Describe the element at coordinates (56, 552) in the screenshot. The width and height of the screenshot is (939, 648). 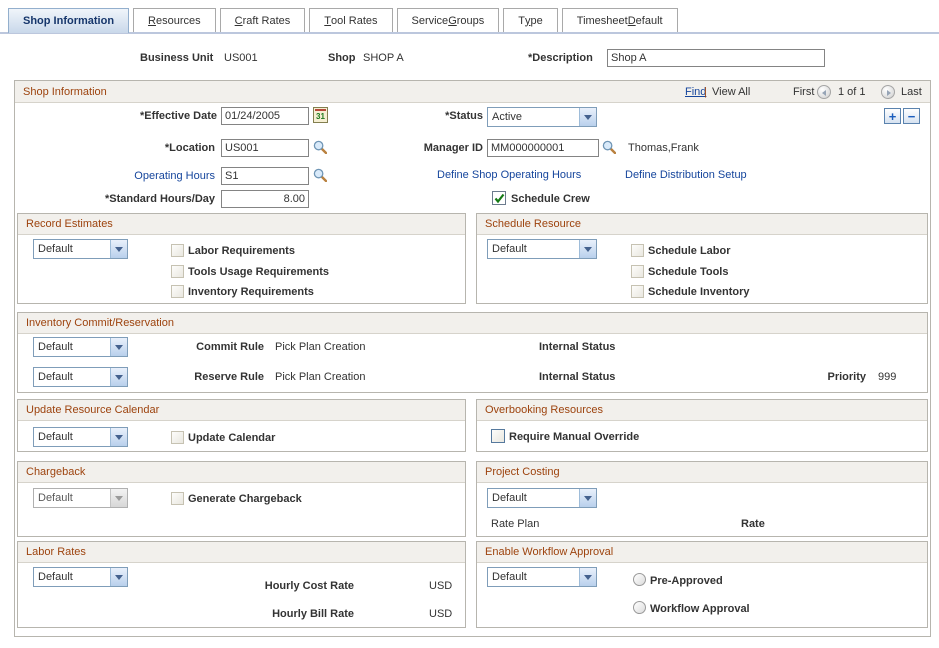
I see `groupbox-title: Labor Rates` at that location.